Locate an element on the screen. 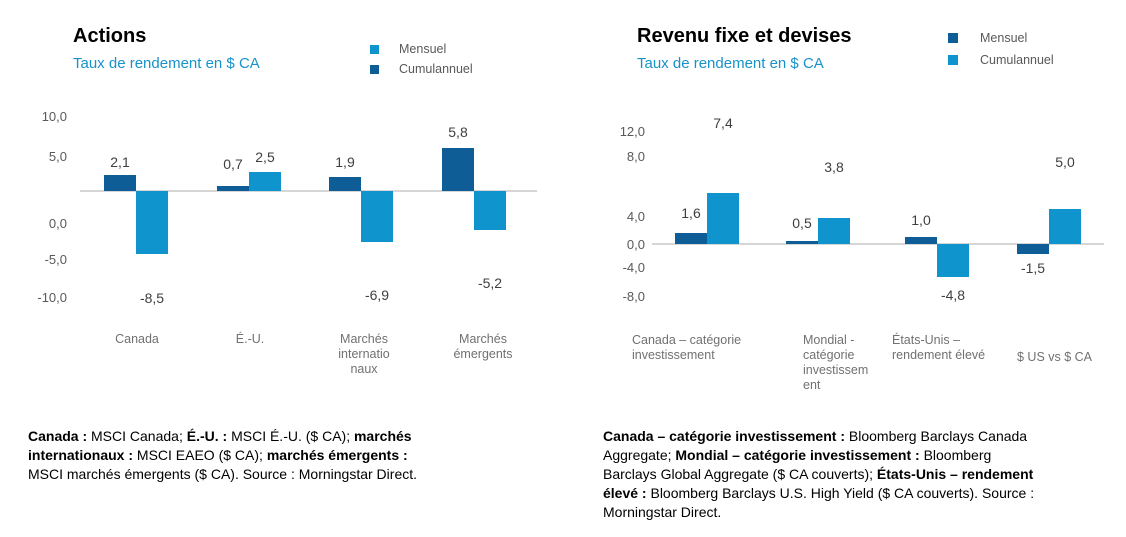 Image resolution: width=1126 pixels, height=537 pixels. bar-cumulannuel-u is located at coordinates (233, 188).